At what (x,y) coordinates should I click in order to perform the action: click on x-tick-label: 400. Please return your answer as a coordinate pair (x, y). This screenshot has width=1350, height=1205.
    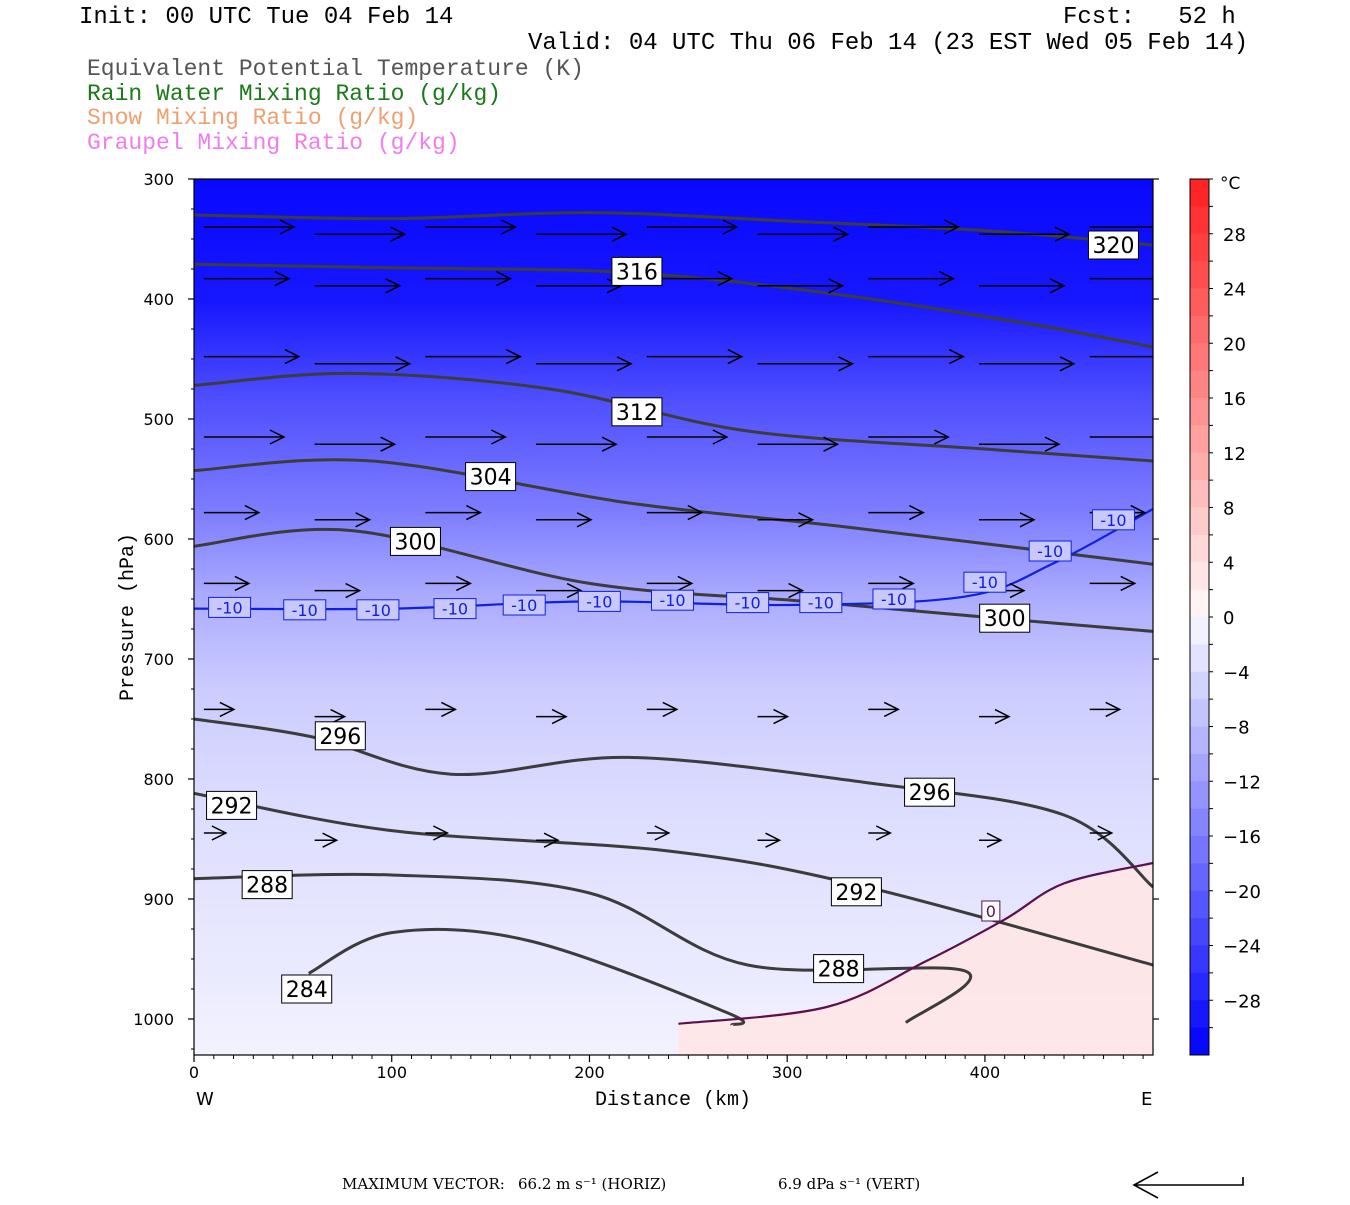
    Looking at the image, I should click on (985, 1072).